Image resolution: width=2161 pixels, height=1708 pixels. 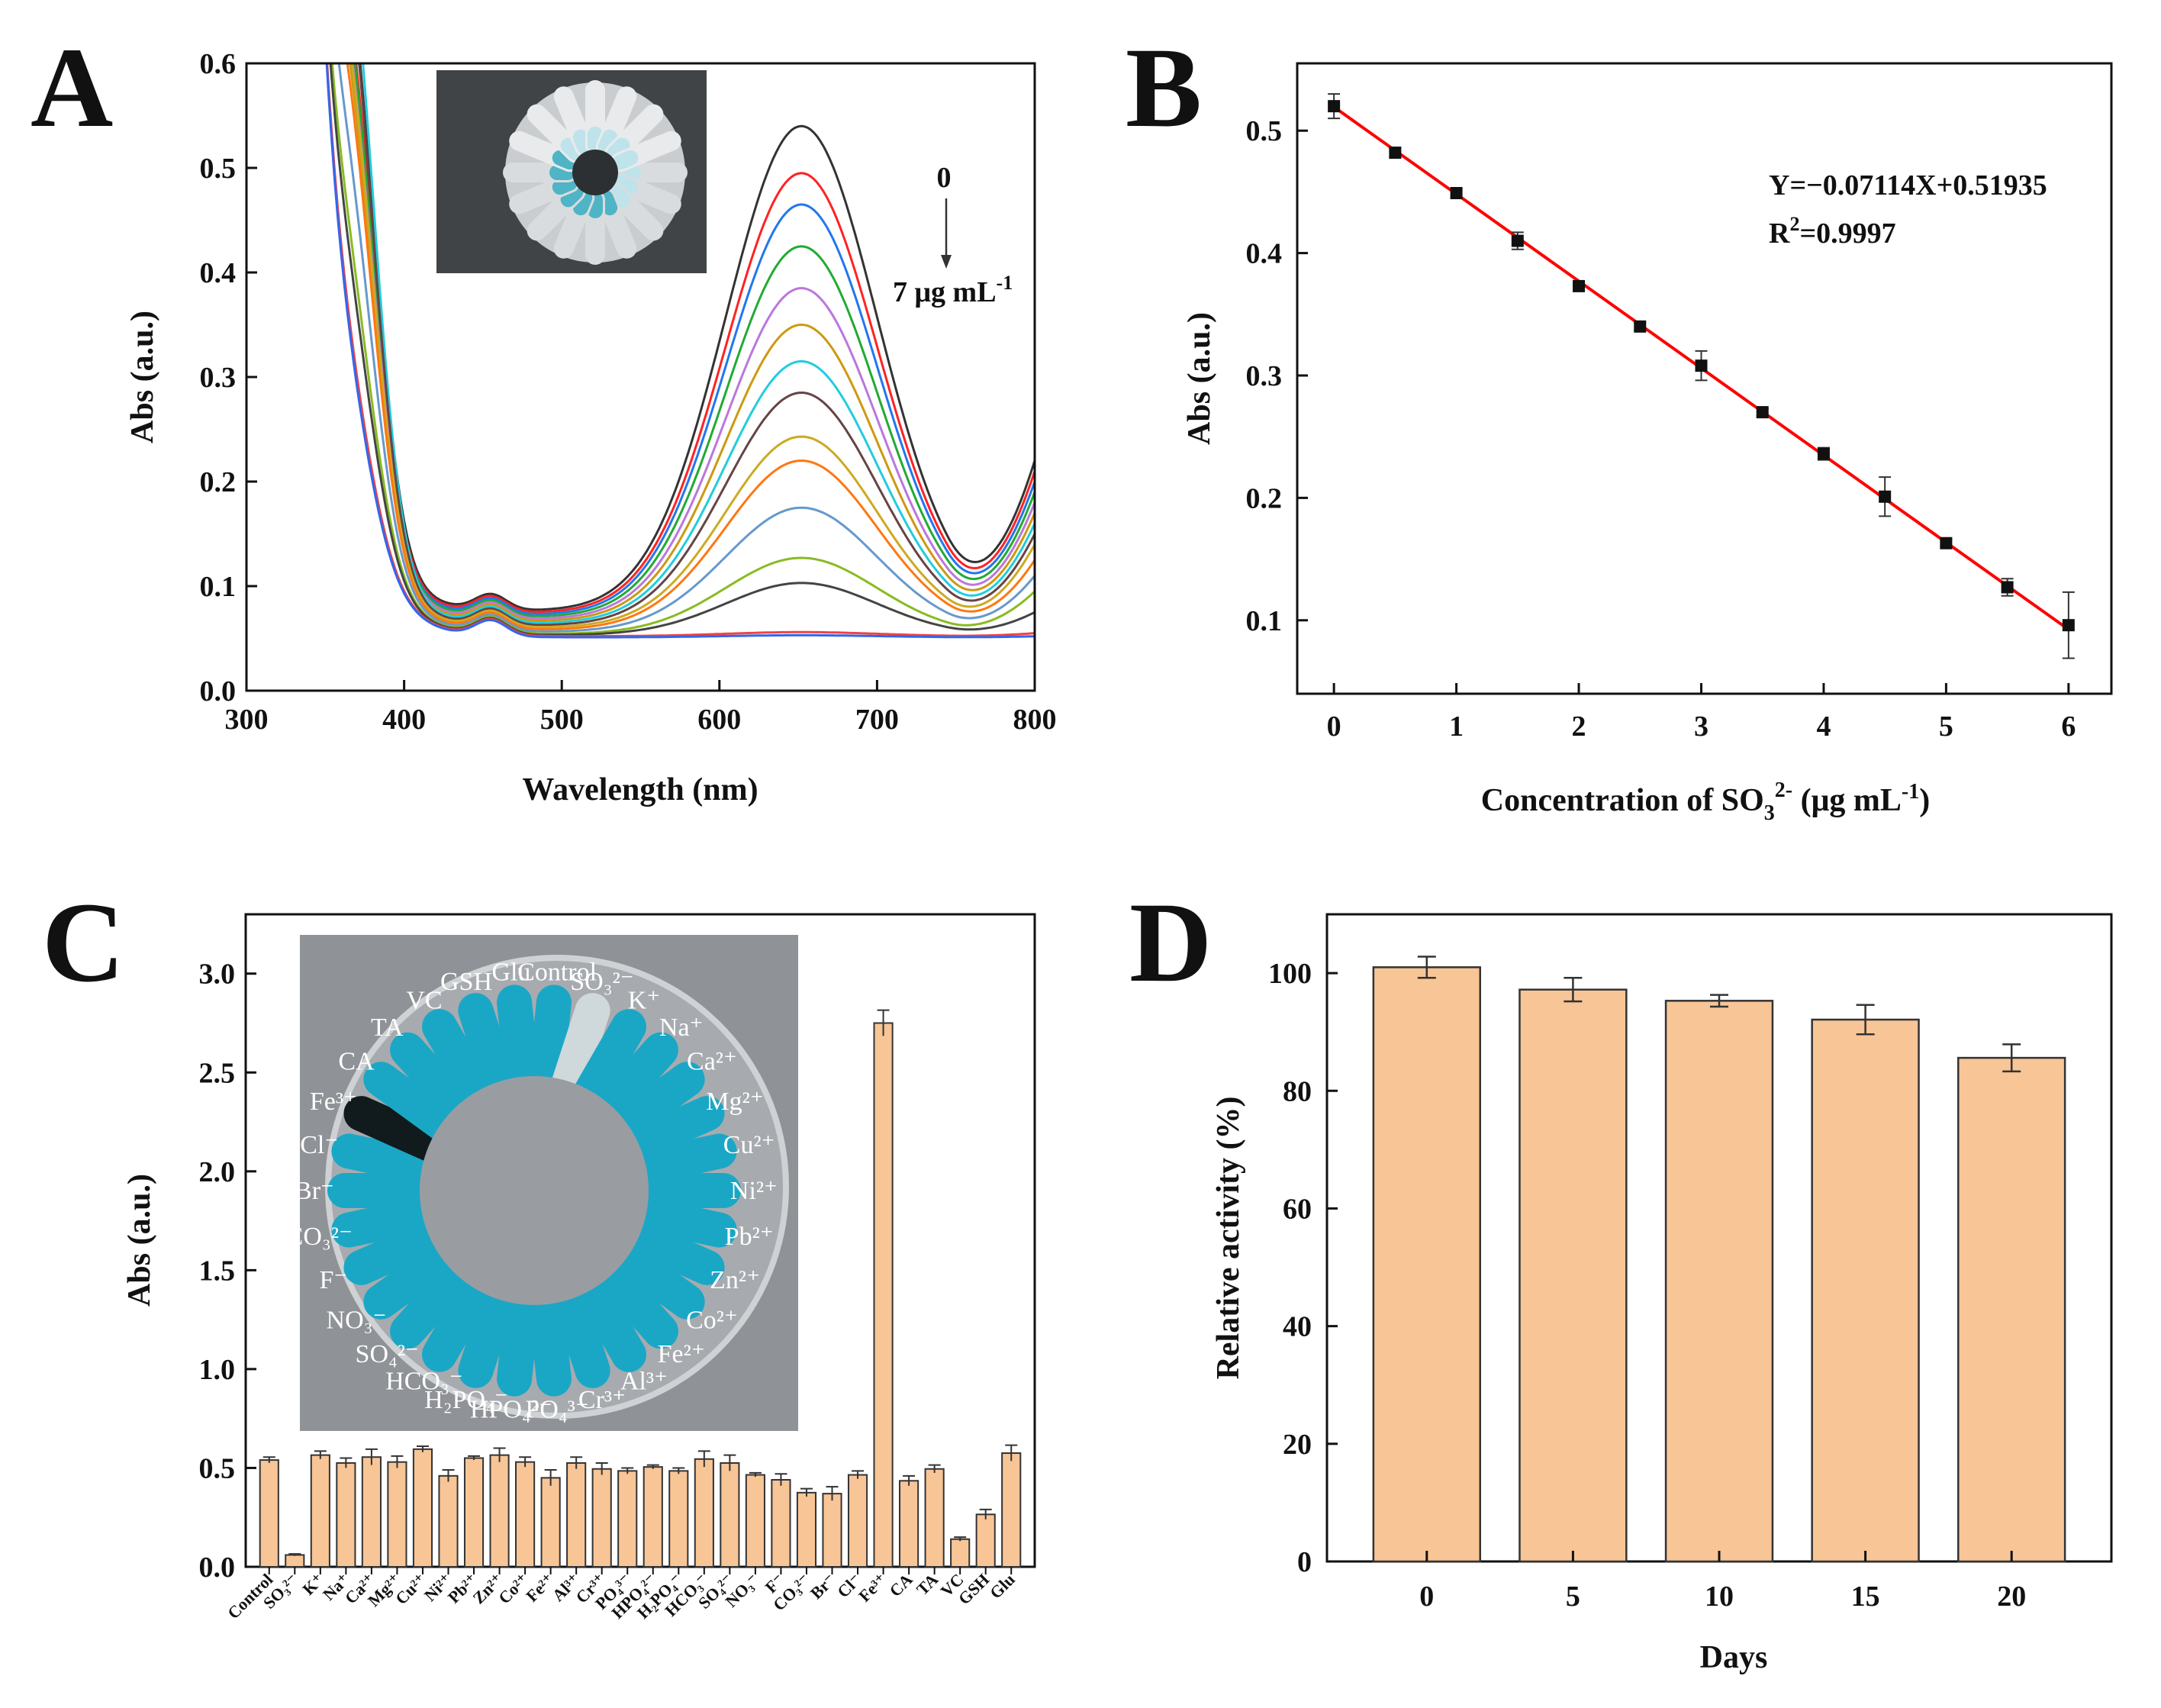 What do you see at coordinates (734, 1102) in the screenshot?
I see `panel-c-tube-label-5: Mg²⁺` at bounding box center [734, 1102].